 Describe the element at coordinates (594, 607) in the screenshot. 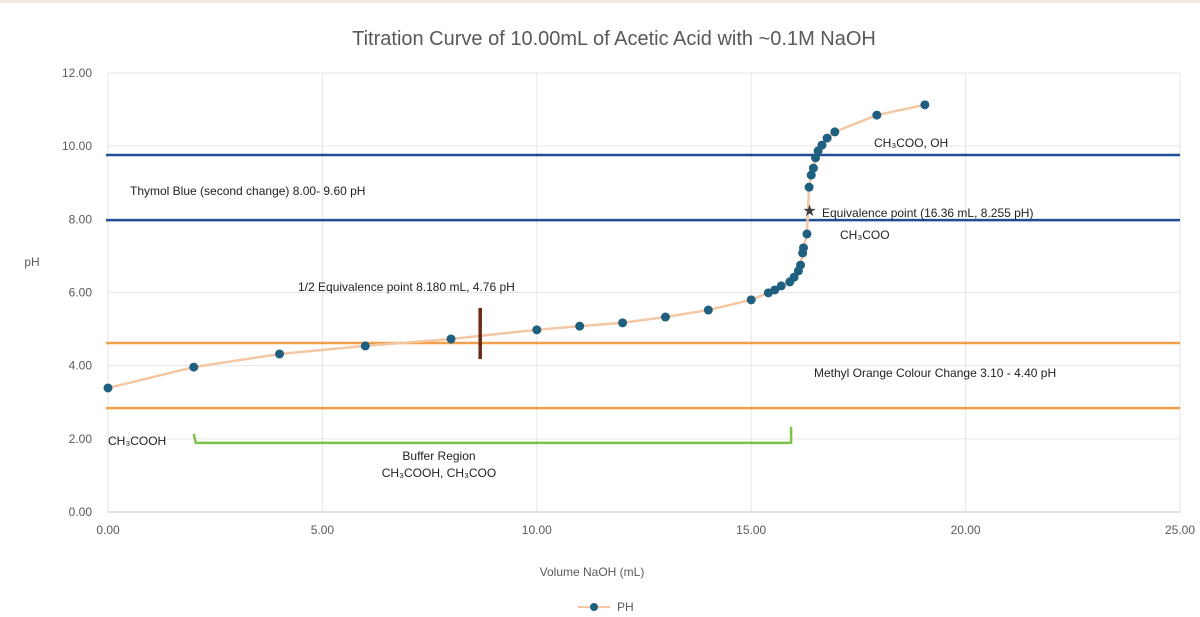

I see `legend-marker` at that location.